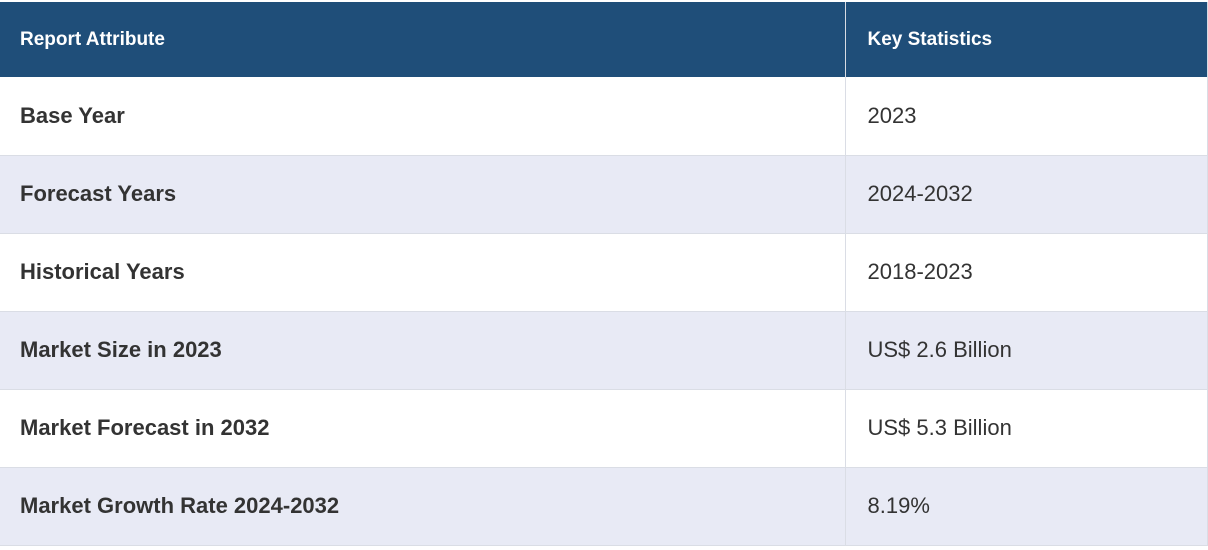  What do you see at coordinates (1026, 272) in the screenshot?
I see `value-cell: 2018-2023` at bounding box center [1026, 272].